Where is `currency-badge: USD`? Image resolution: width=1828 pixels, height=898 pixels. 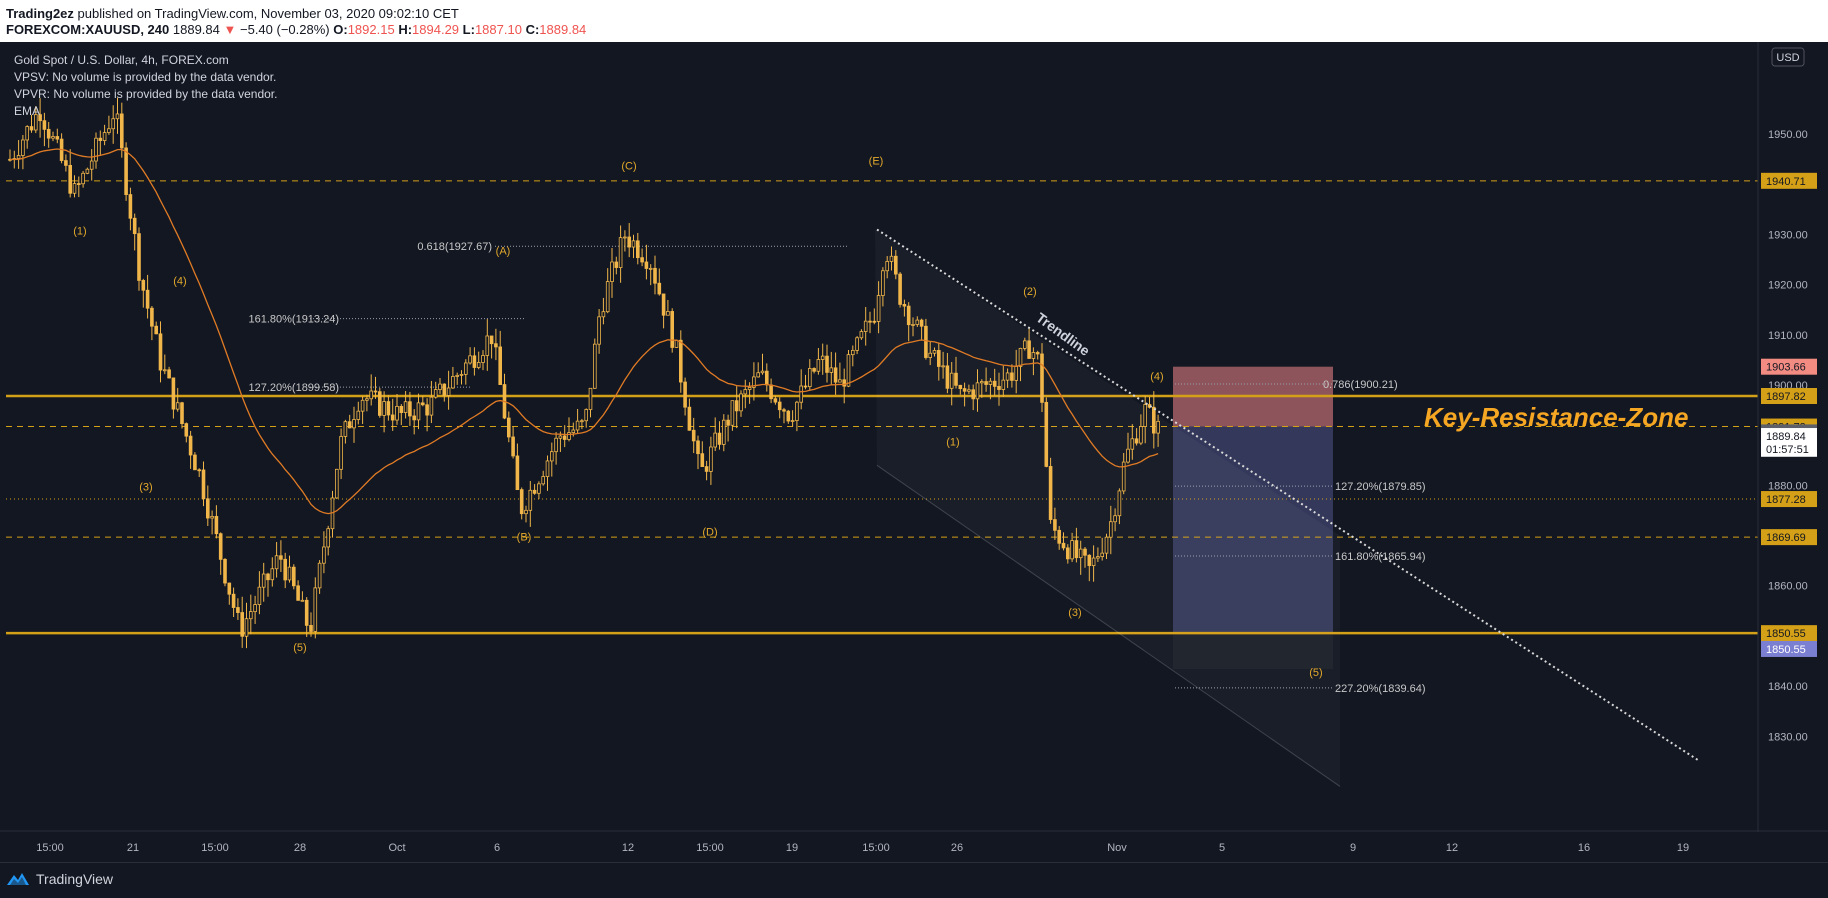 currency-badge: USD is located at coordinates (1788, 57).